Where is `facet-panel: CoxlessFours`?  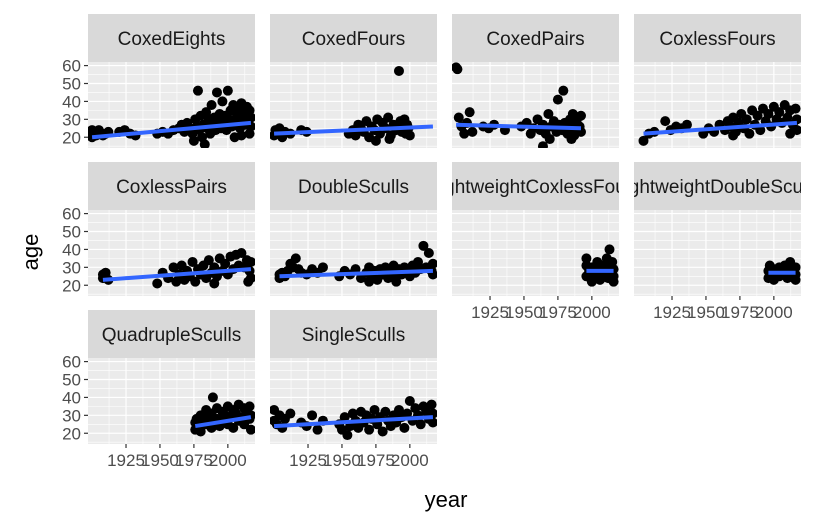
facet-panel: CoxlessFours is located at coordinates (717, 81).